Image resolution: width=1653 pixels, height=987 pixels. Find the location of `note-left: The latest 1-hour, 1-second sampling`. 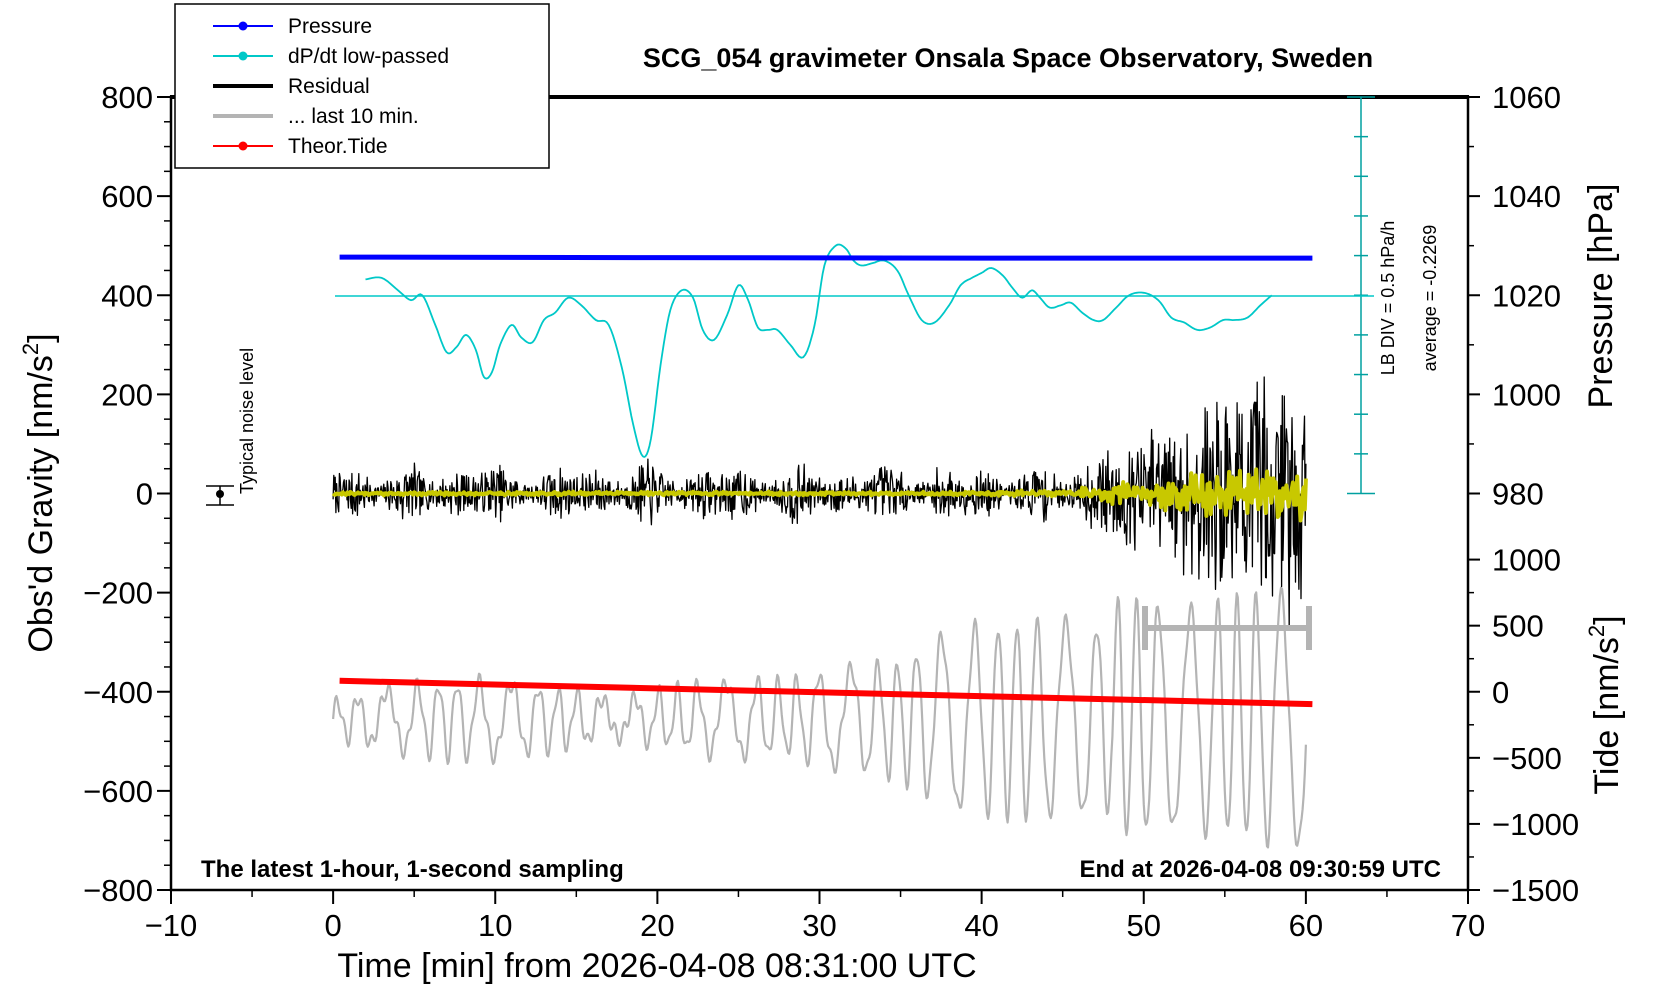

note-left: The latest 1-hour, 1-second sampling is located at coordinates (412, 869).